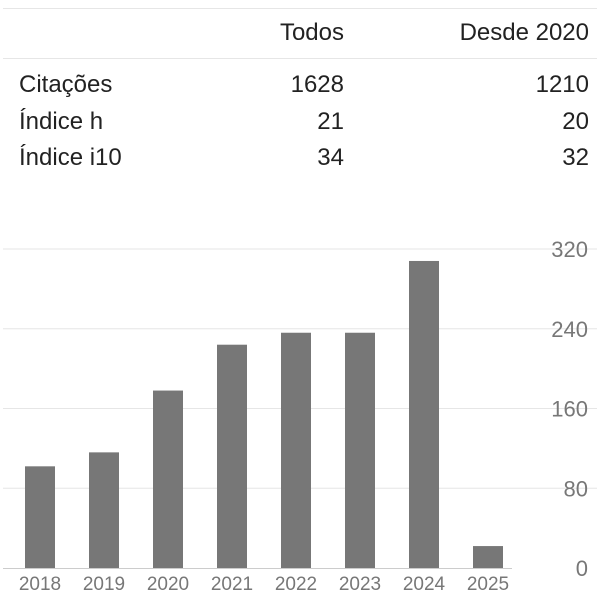 The height and width of the screenshot is (602, 597). I want to click on citations-all-value: 1628, so click(317, 84).